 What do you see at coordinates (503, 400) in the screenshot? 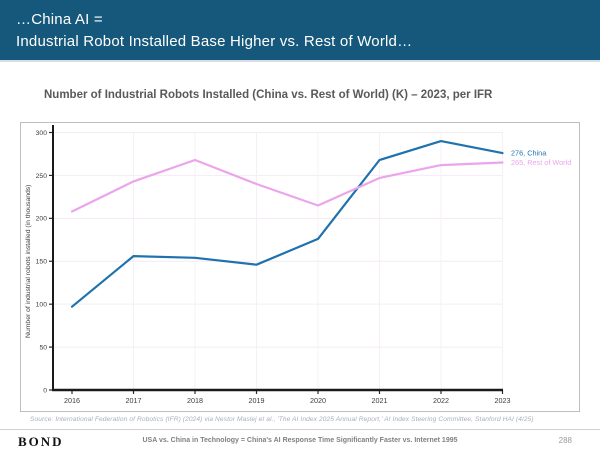
I see `x-tick-label: 2023` at bounding box center [503, 400].